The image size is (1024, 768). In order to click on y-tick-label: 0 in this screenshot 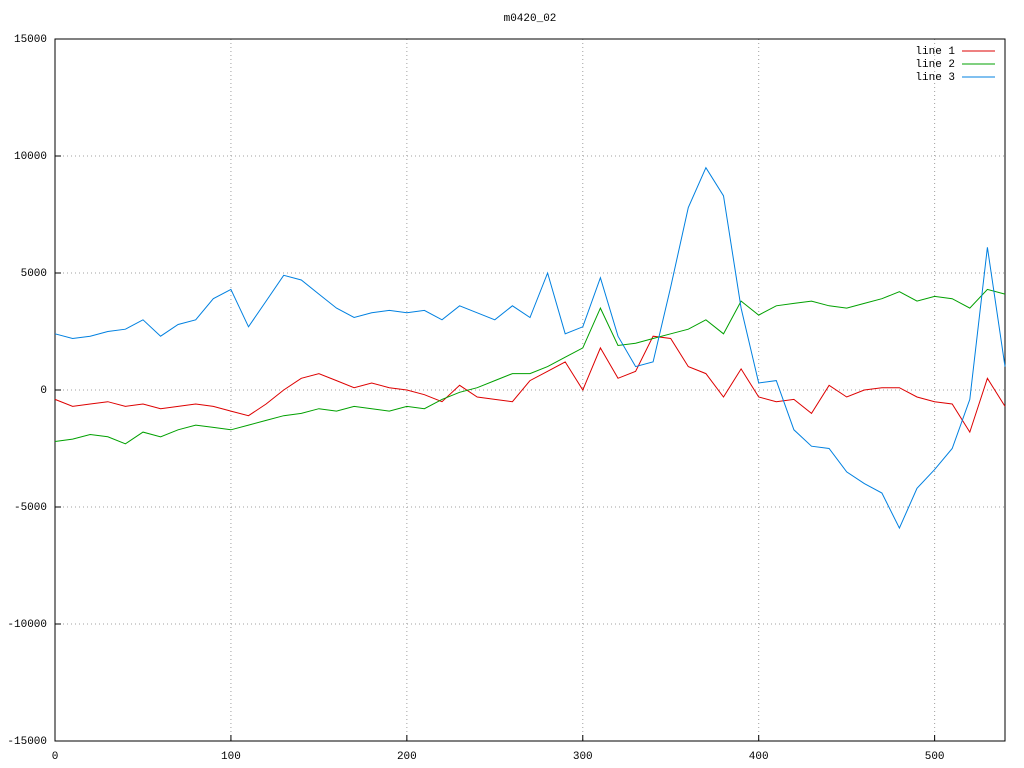, I will do `click(43, 391)`.